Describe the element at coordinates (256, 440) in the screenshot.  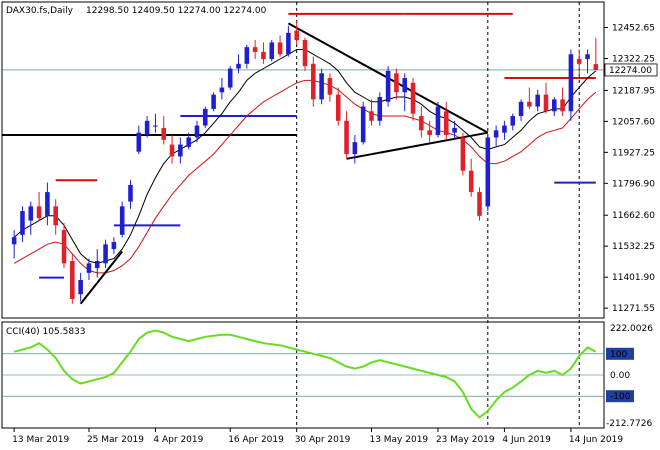
I see `x-tick-label: 16 Apr 2019` at that location.